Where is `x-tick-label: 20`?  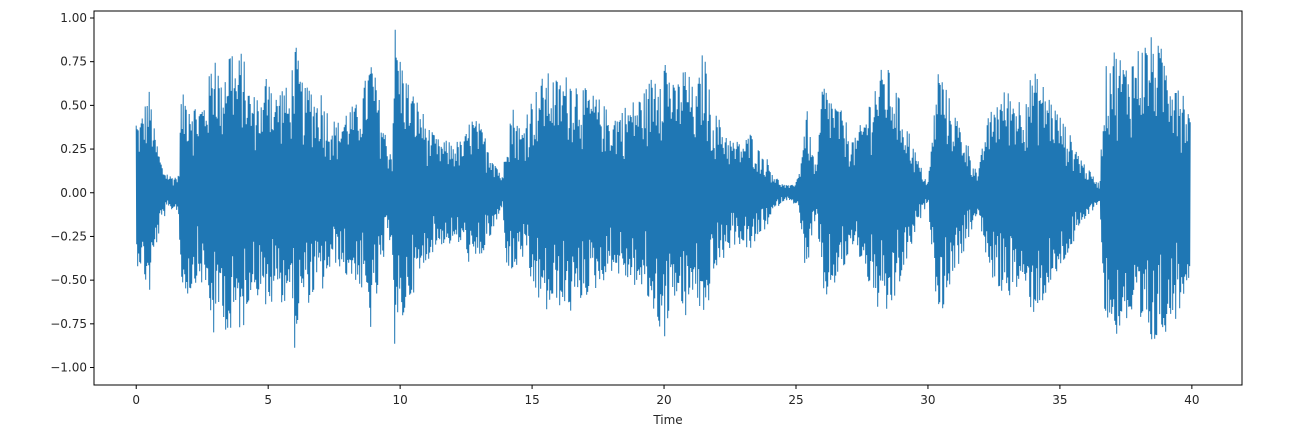 x-tick-label: 20 is located at coordinates (663, 400).